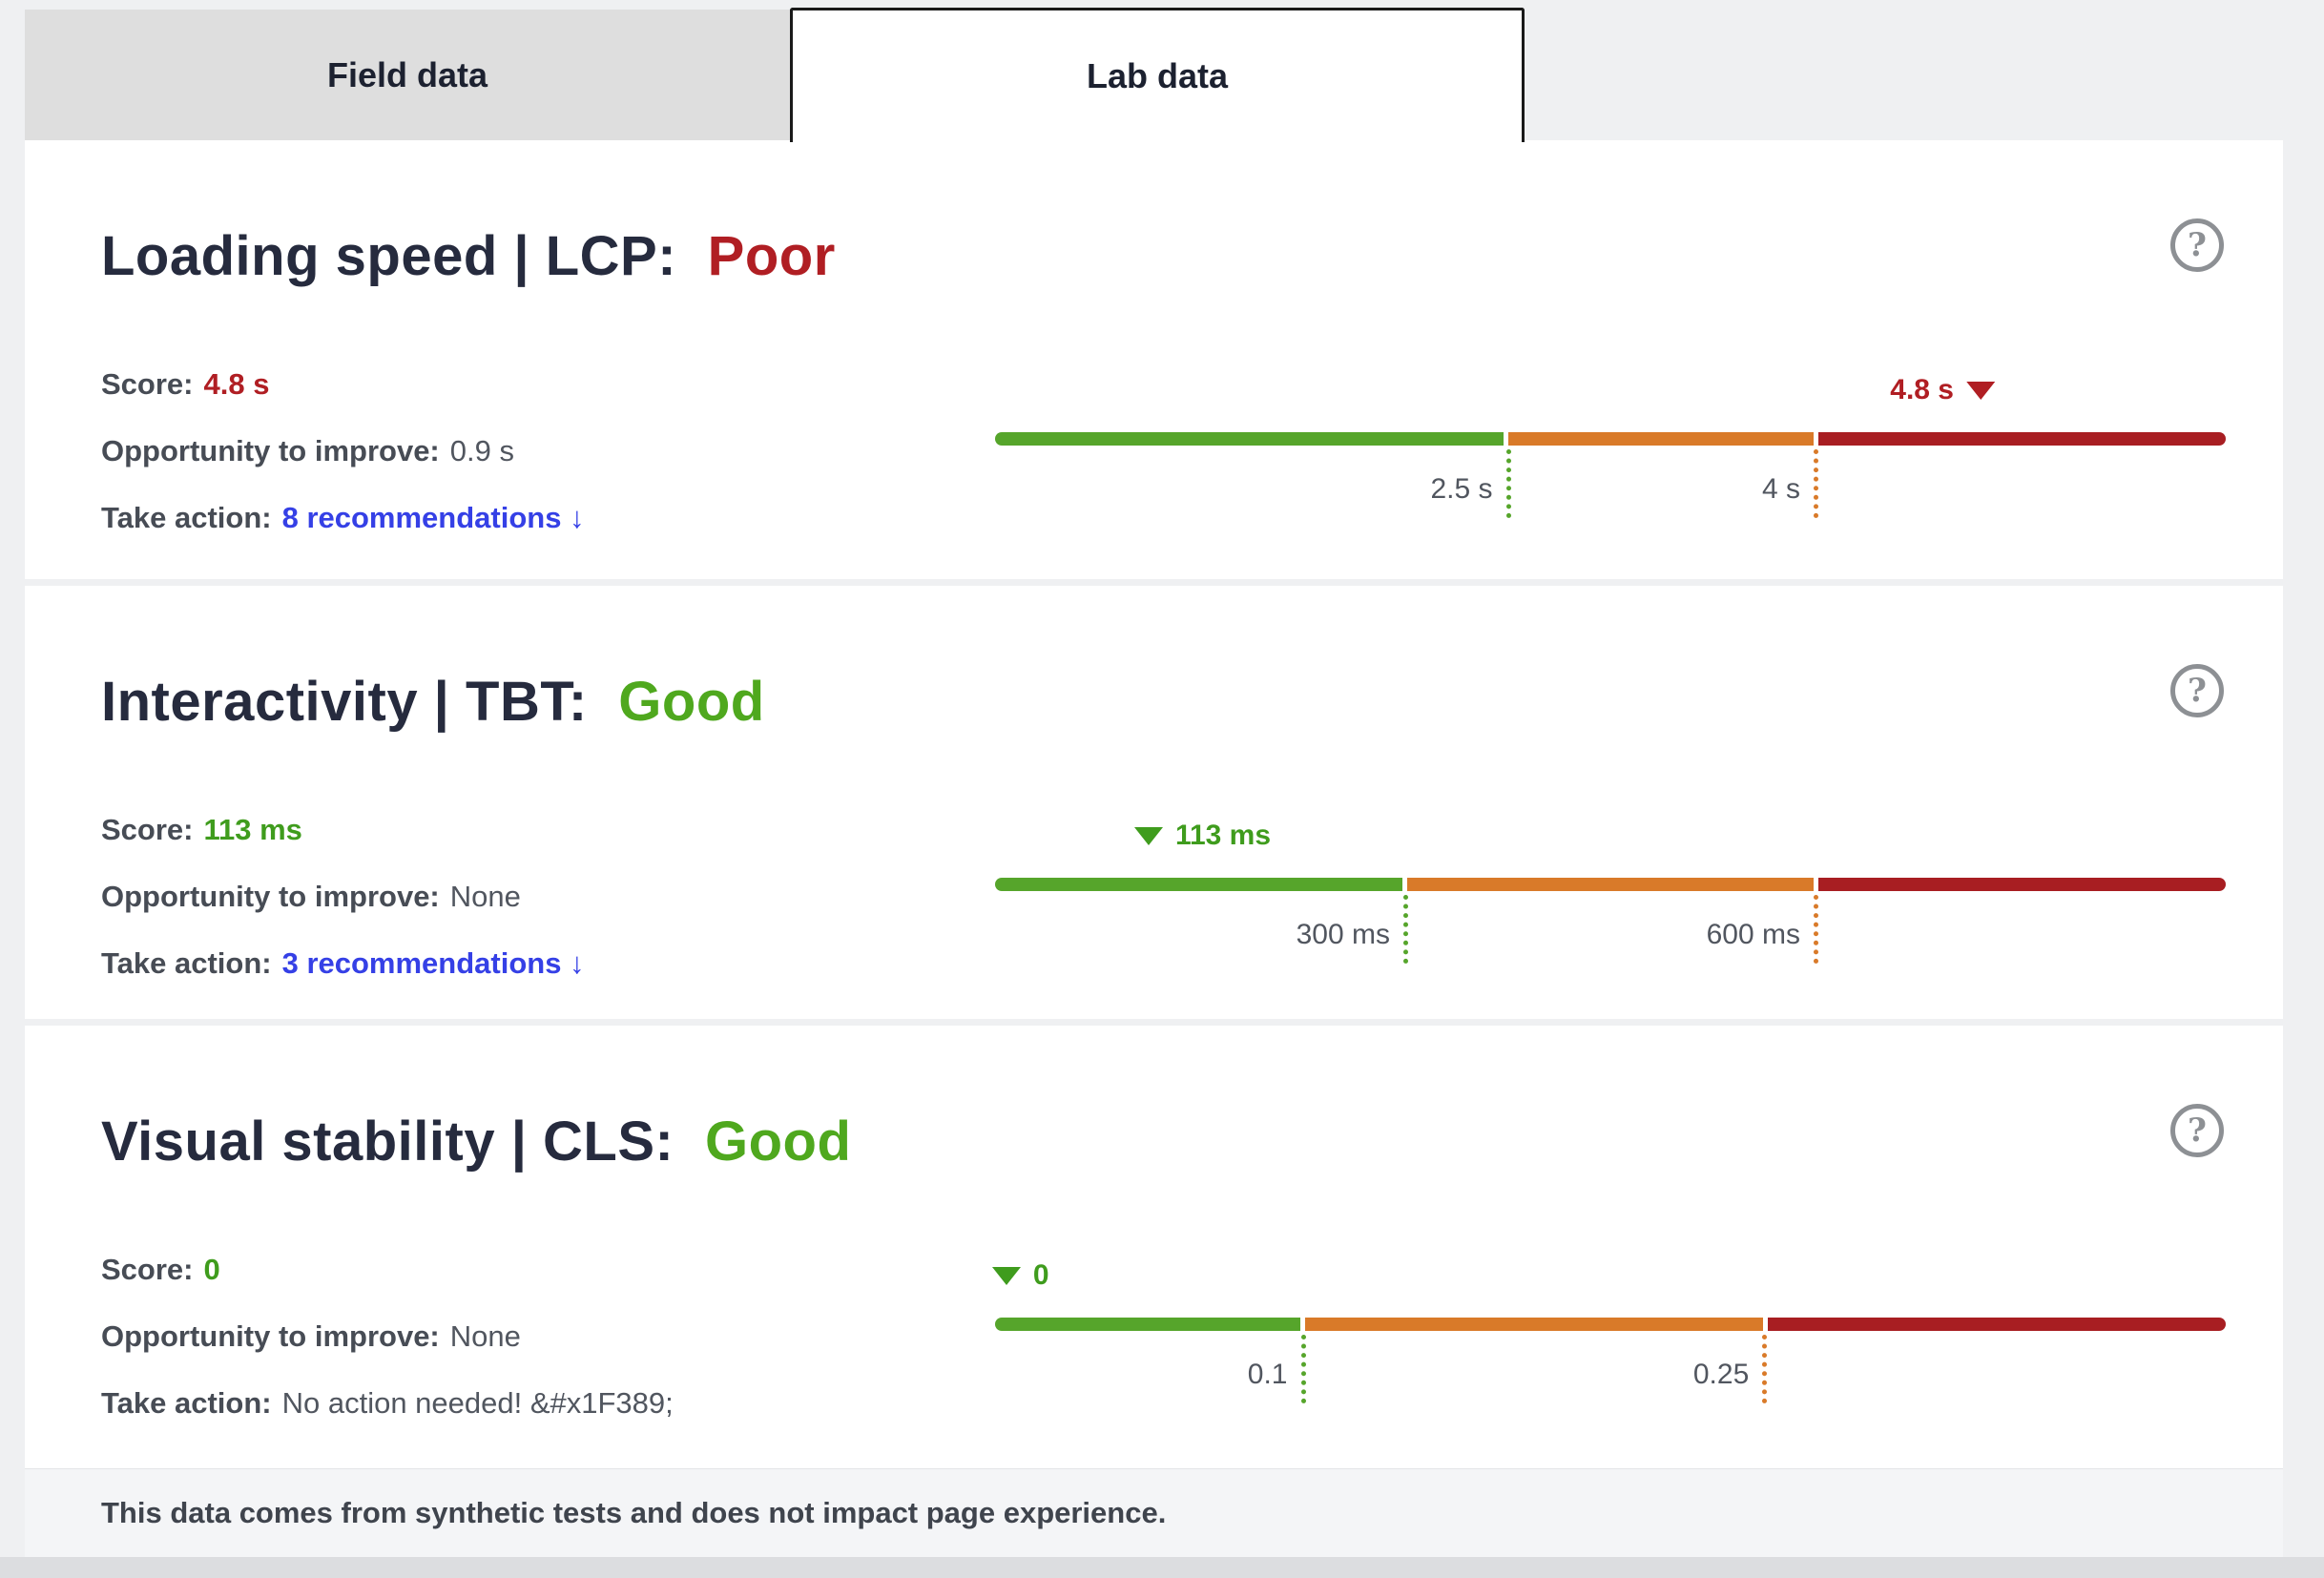 This screenshot has width=2324, height=1578. What do you see at coordinates (433, 963) in the screenshot?
I see `recommendations-link: 3 recommendations ↓` at bounding box center [433, 963].